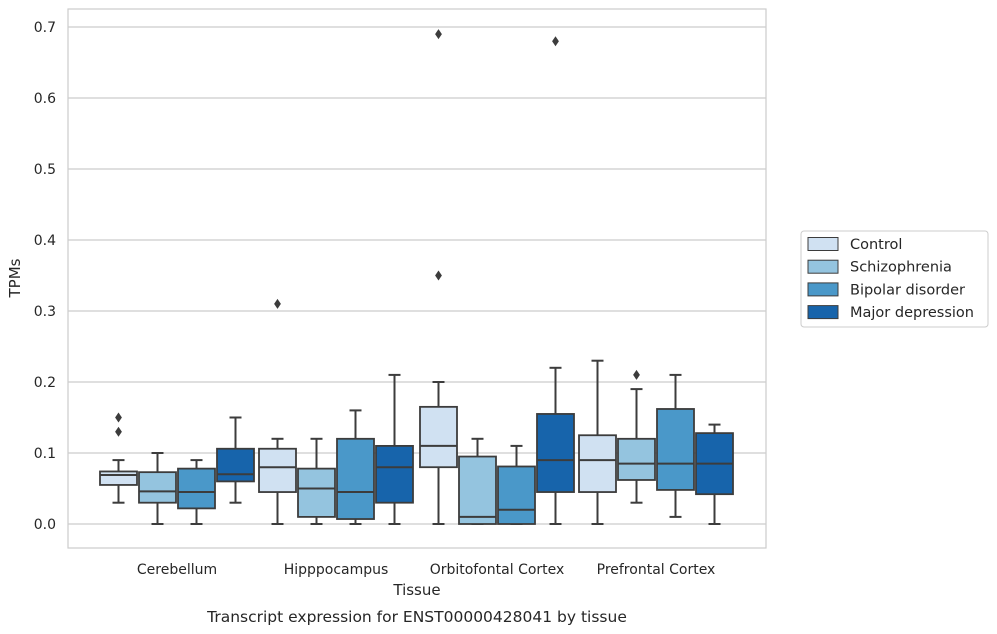 The width and height of the screenshot is (997, 634). I want to click on x-tick-label: Prefrontal Cortex, so click(656, 570).